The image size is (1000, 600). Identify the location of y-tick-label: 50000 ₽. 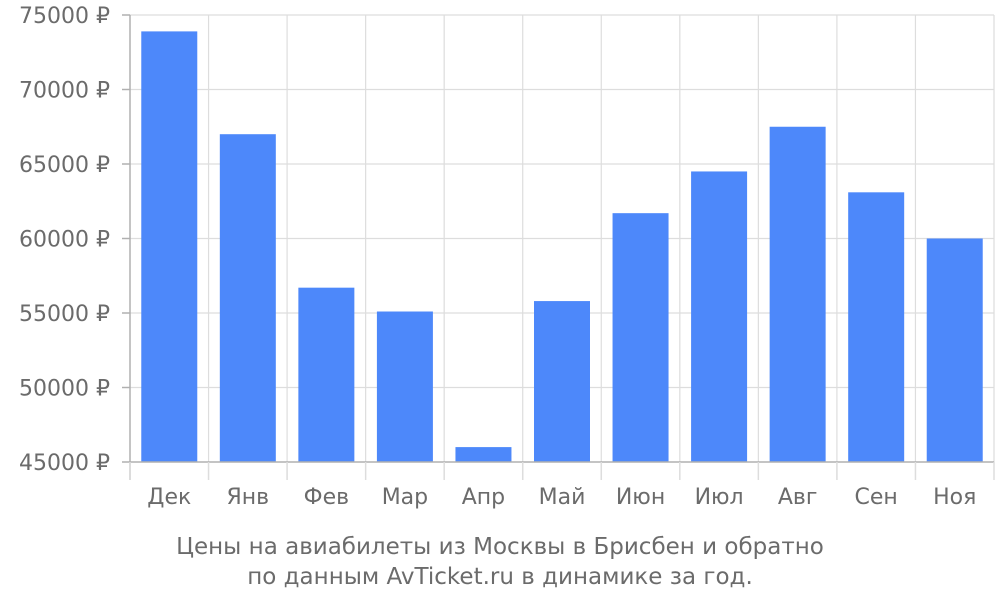
(64, 389).